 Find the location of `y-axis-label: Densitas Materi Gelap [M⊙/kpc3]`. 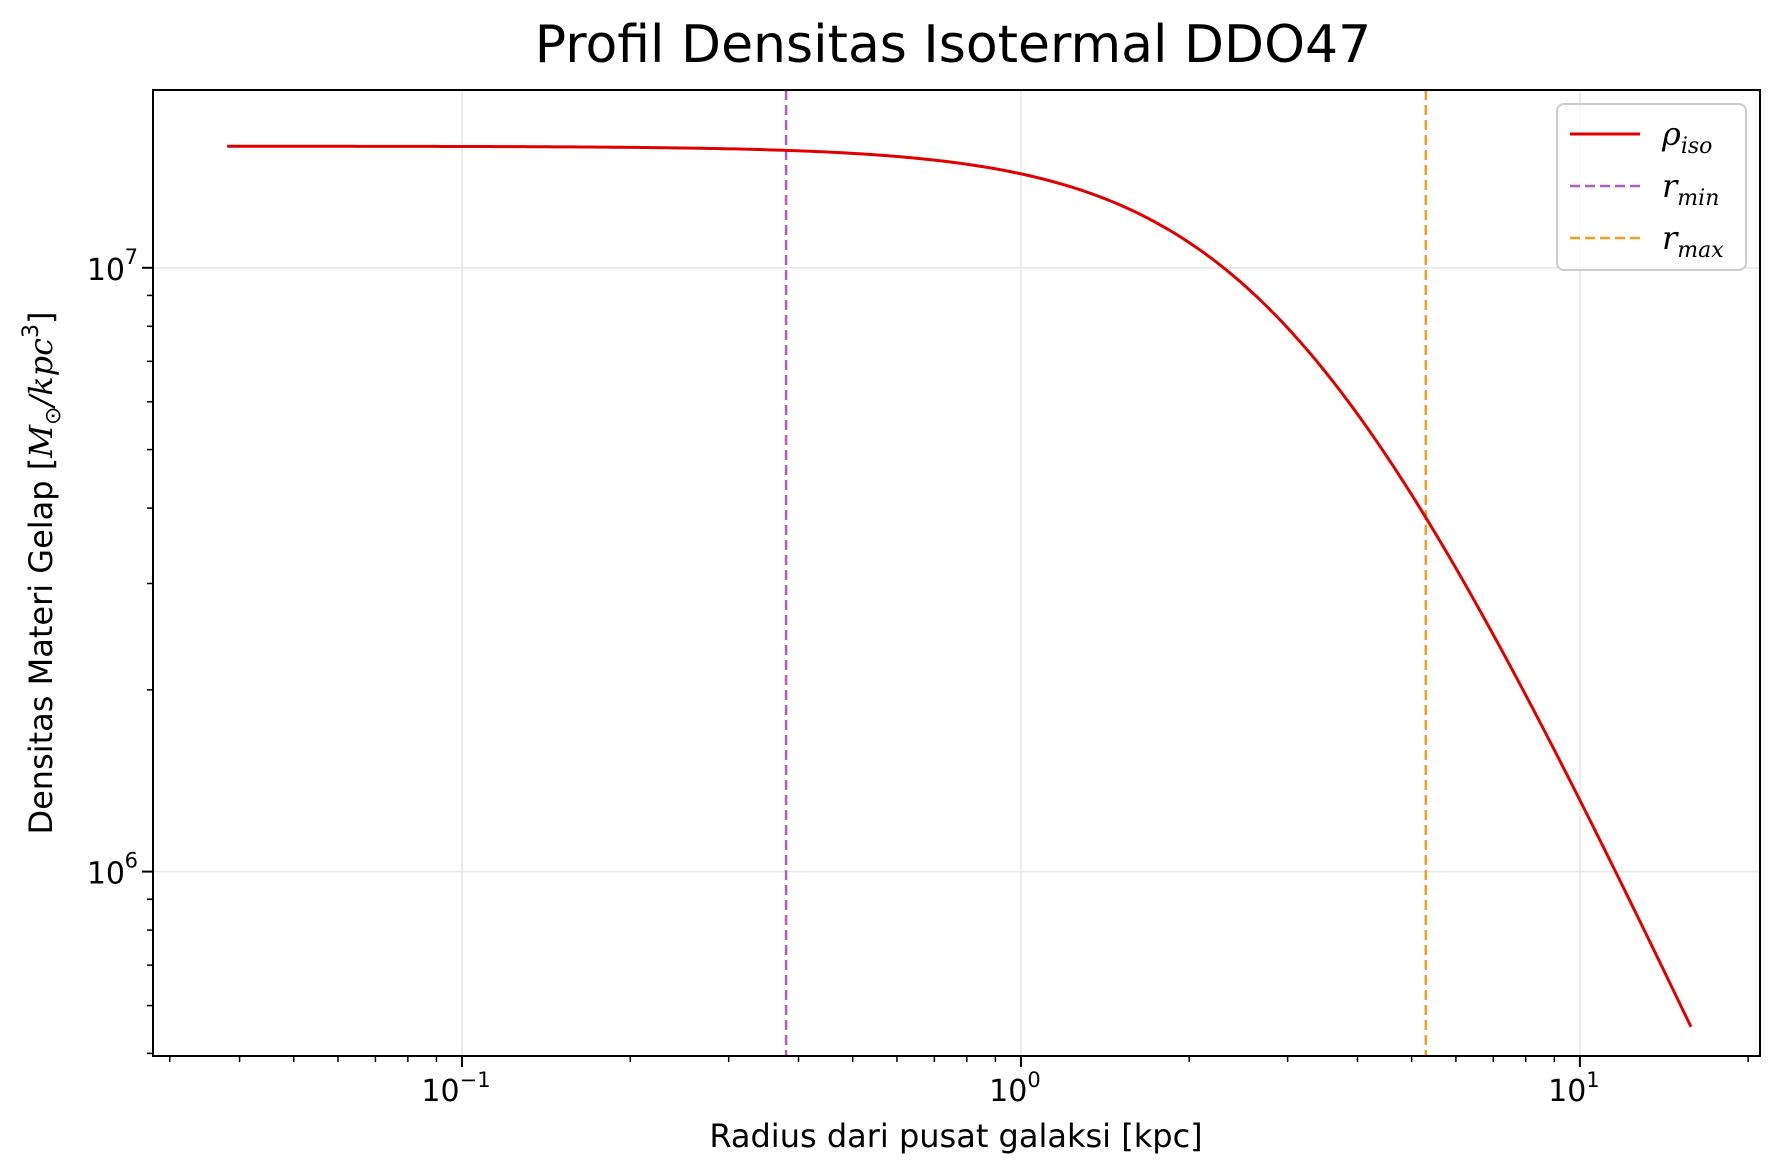

y-axis-label: Densitas Materi Gelap [M⊙/kpc3] is located at coordinates (42, 572).